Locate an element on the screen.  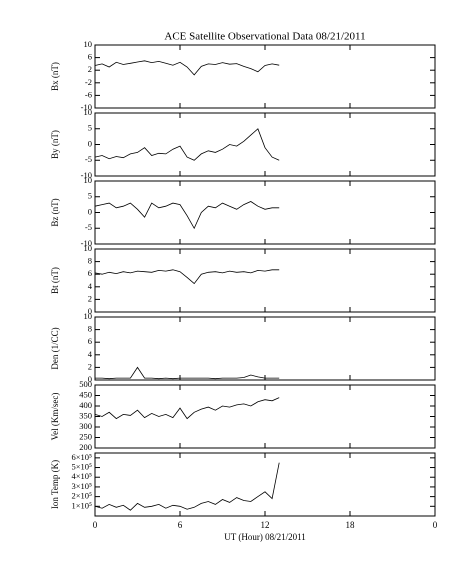
y-tick-label: 300 is located at coordinates (85, 426).